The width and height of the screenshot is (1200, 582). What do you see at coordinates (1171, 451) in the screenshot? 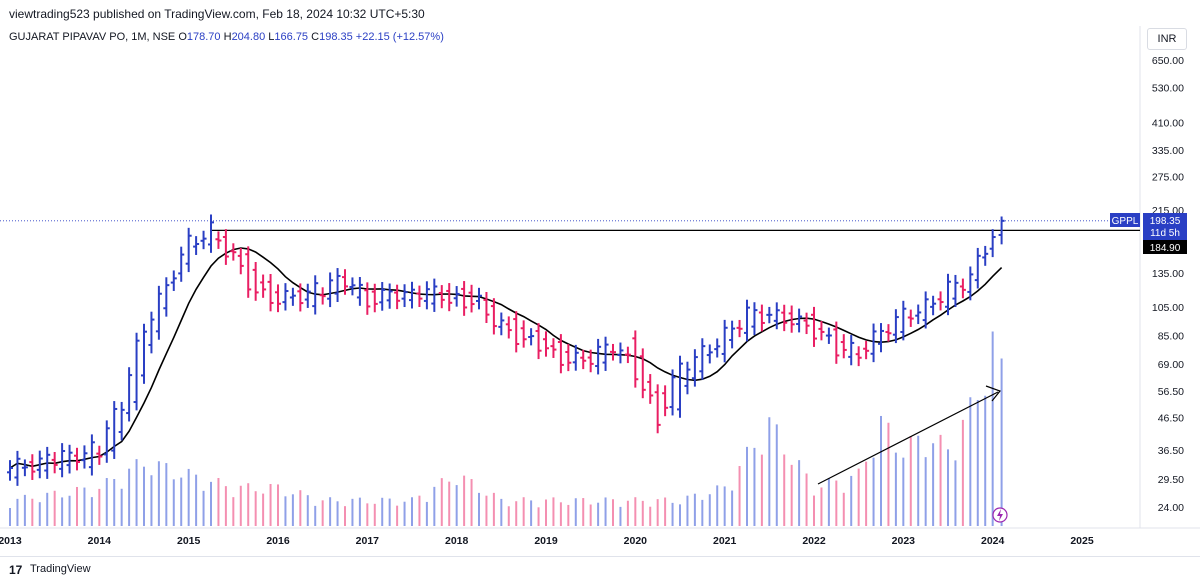
I see `price-tick-label: 36.50` at bounding box center [1171, 451].